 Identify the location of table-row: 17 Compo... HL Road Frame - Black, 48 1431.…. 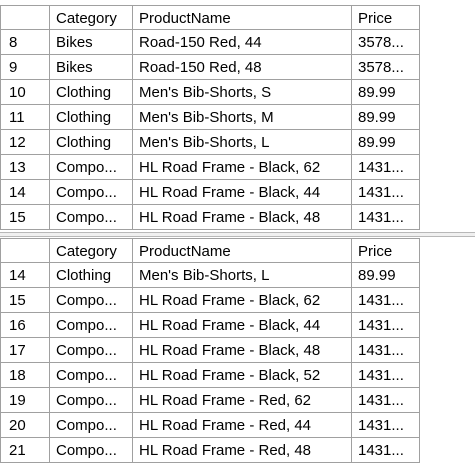
(210, 350).